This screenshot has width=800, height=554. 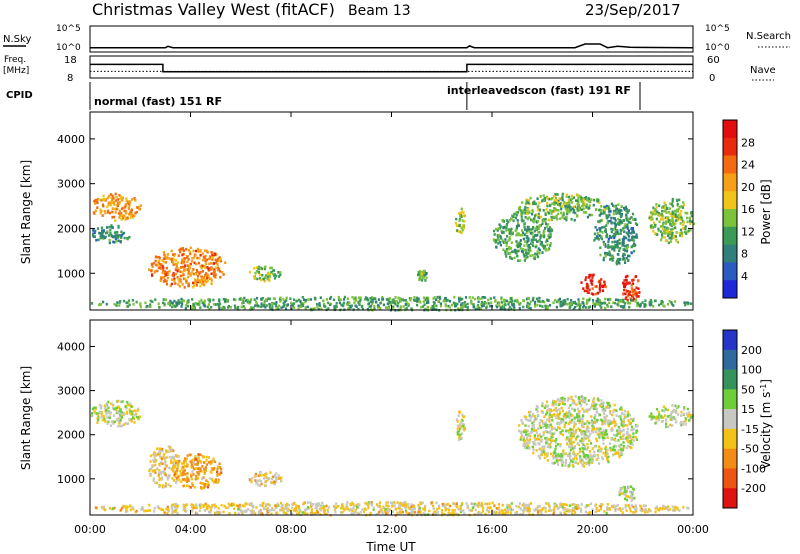 What do you see at coordinates (391, 68) in the screenshot?
I see `frequency-series-line` at bounding box center [391, 68].